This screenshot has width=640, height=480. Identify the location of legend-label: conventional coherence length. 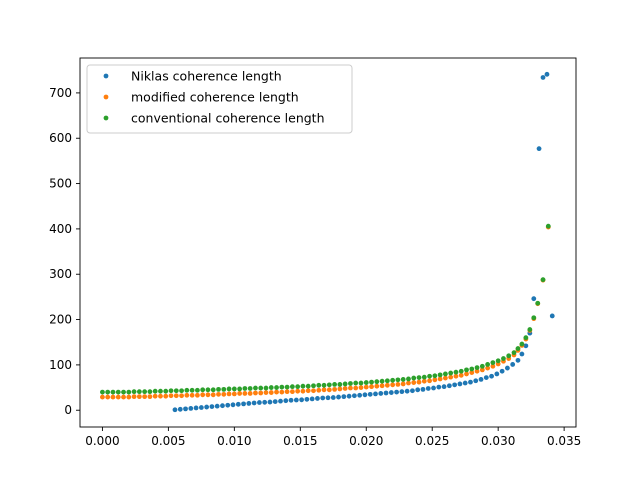
(228, 118).